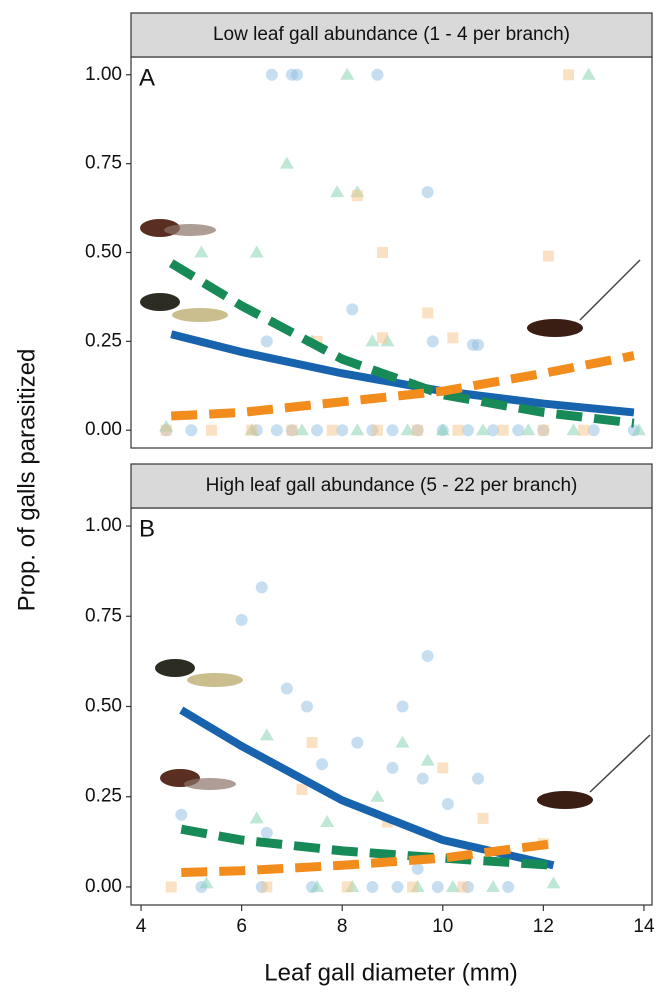 The image size is (662, 997). What do you see at coordinates (390, 972) in the screenshot?
I see `x-axis-title: Leaf gall diameter (mm)` at bounding box center [390, 972].